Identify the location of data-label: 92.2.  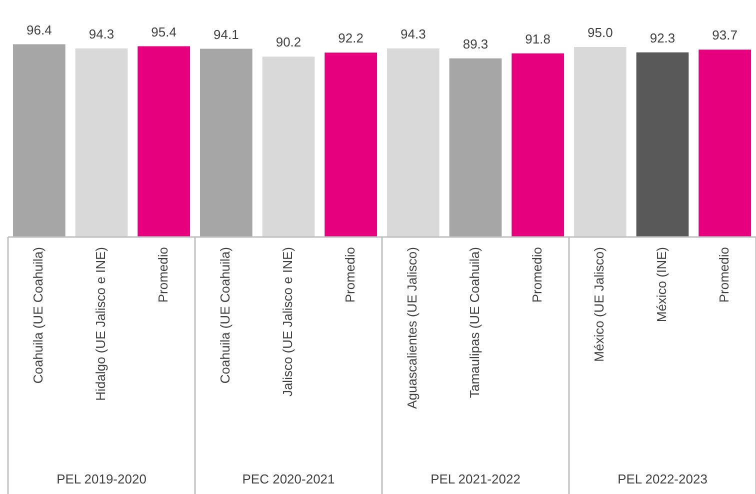
(351, 38).